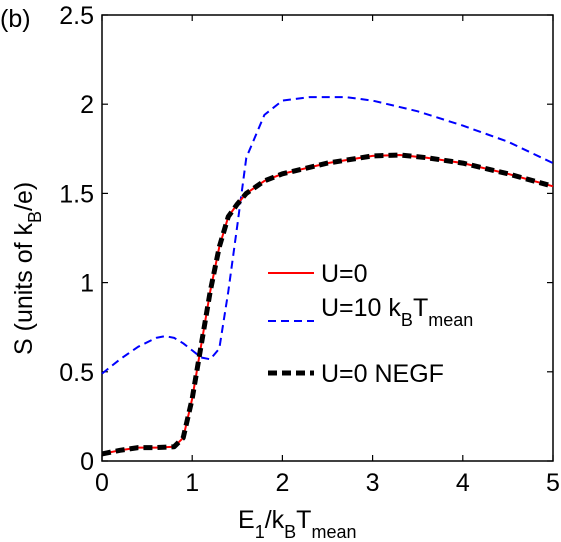  What do you see at coordinates (373, 483) in the screenshot?
I see `x-tick-label: 3` at bounding box center [373, 483].